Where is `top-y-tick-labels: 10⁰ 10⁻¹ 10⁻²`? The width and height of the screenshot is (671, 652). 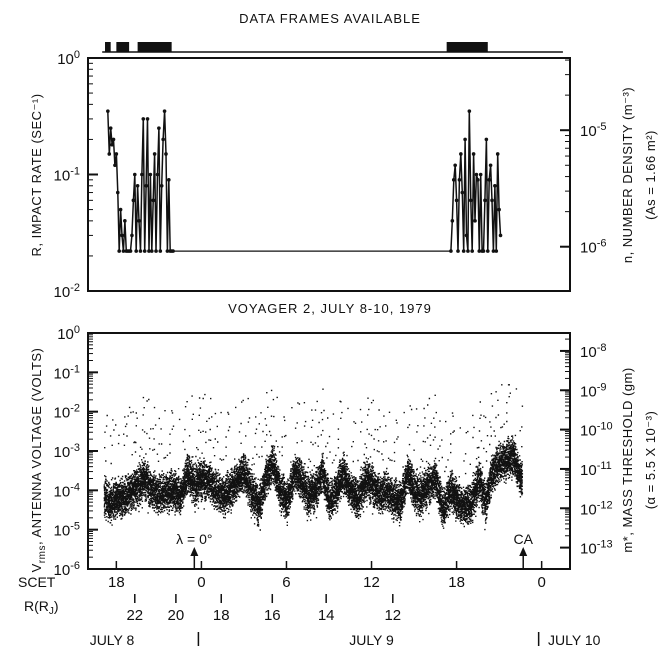
top-y-tick-labels: 10⁰ 10⁻¹ 10⁻² is located at coordinates (67, 175).